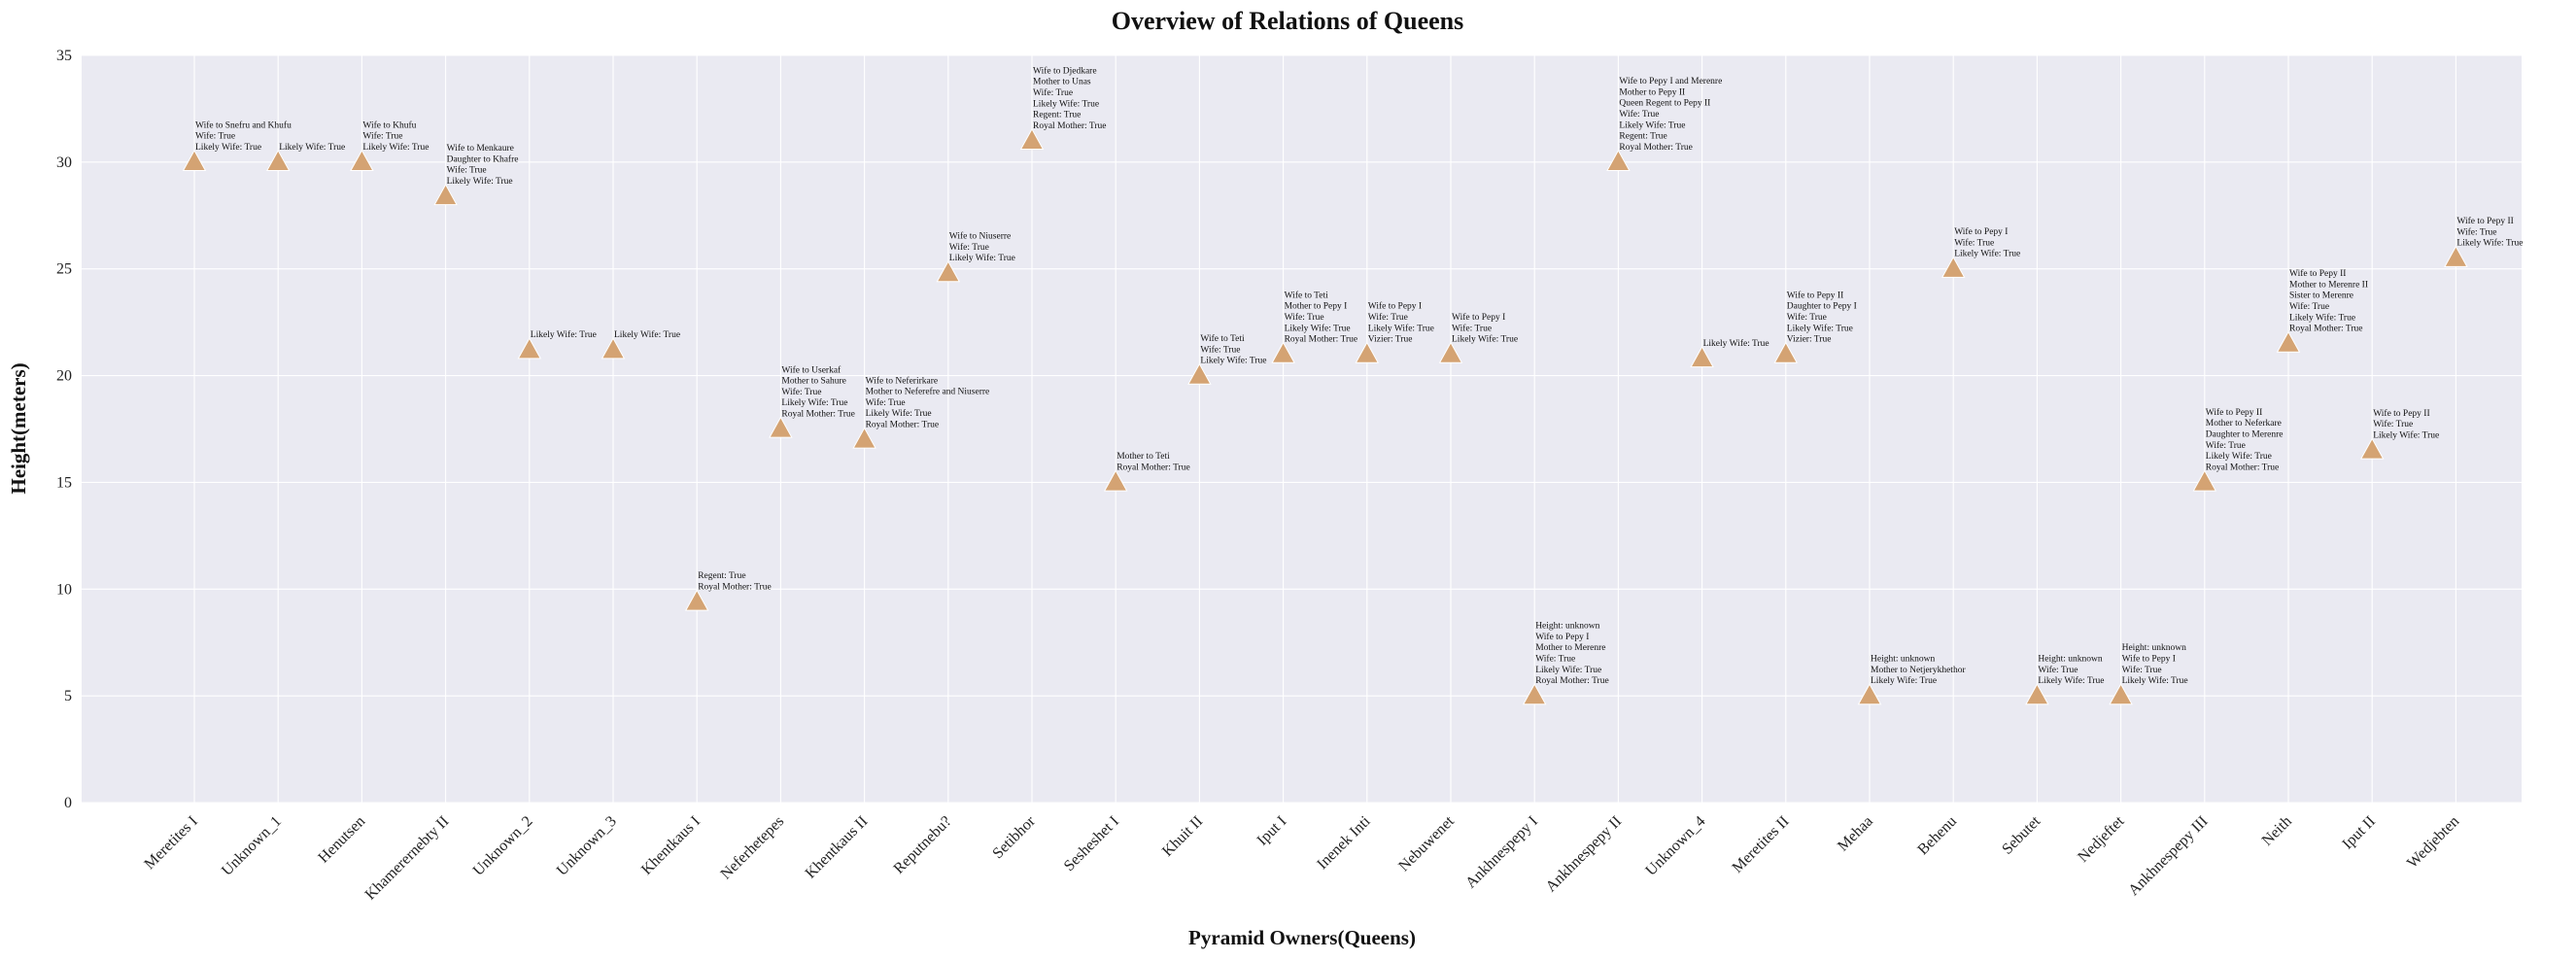 Image resolution: width=2576 pixels, height=960 pixels. What do you see at coordinates (483, 159) in the screenshot?
I see `annotation-line: Daughter to Khafre` at bounding box center [483, 159].